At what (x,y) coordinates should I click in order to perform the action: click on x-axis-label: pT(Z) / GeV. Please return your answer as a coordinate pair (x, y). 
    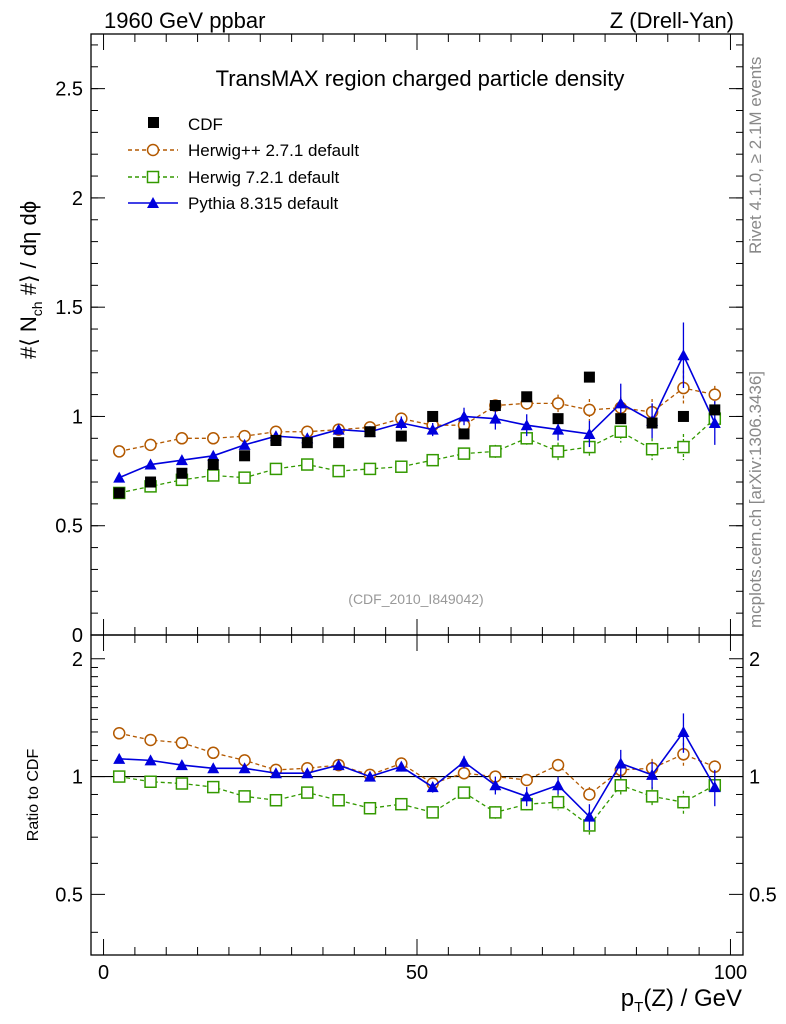
    Looking at the image, I should click on (681, 1000).